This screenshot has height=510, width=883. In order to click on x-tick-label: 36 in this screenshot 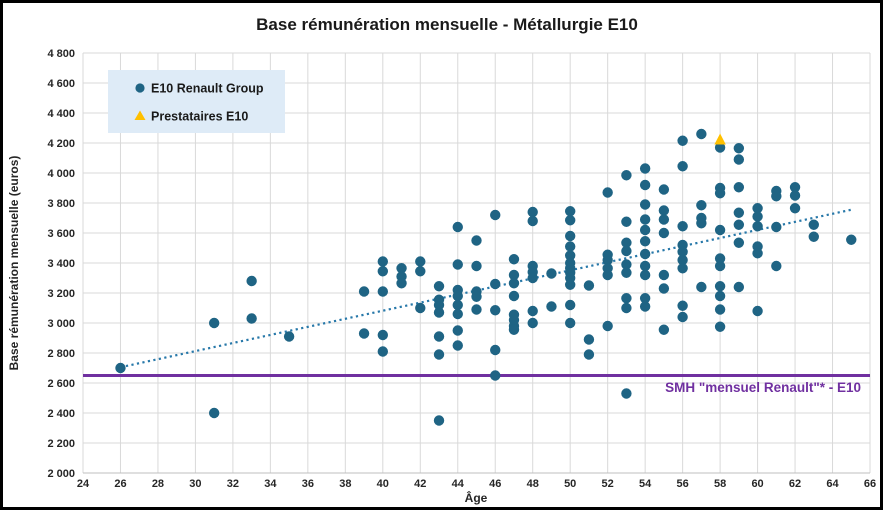, I will do `click(308, 484)`.